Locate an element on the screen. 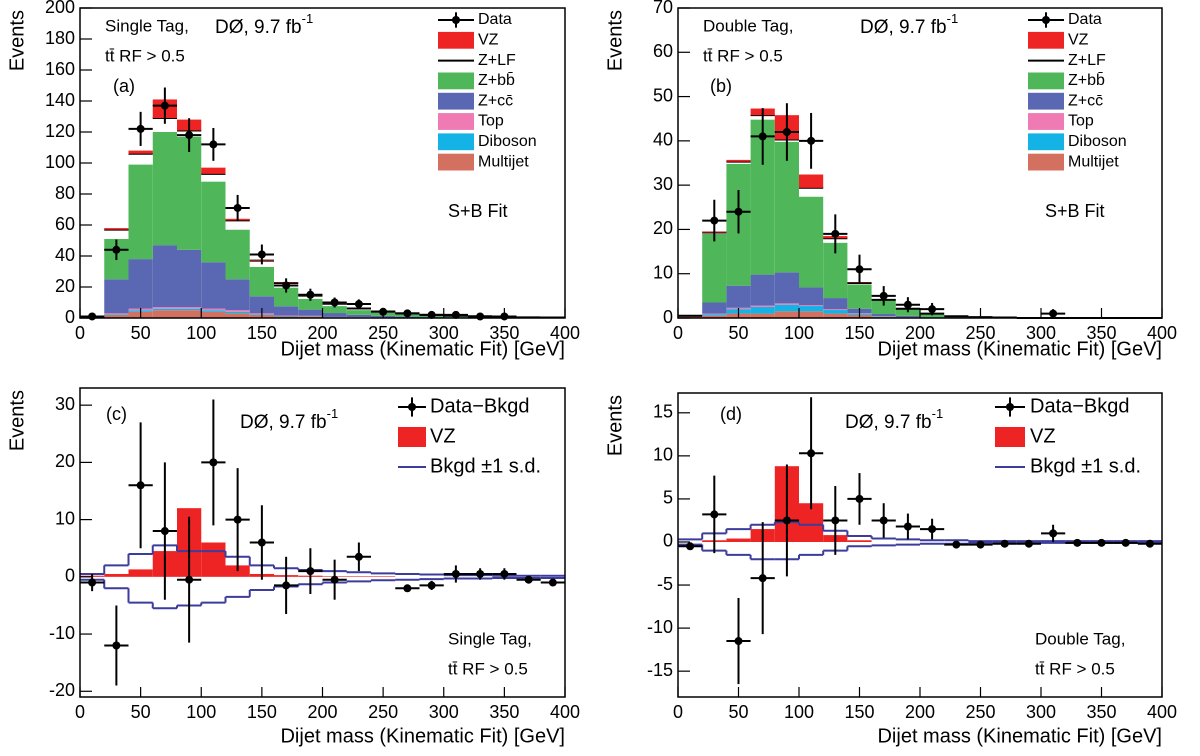 The height and width of the screenshot is (756, 1200). tag-label: Double Tag, is located at coordinates (748, 25).